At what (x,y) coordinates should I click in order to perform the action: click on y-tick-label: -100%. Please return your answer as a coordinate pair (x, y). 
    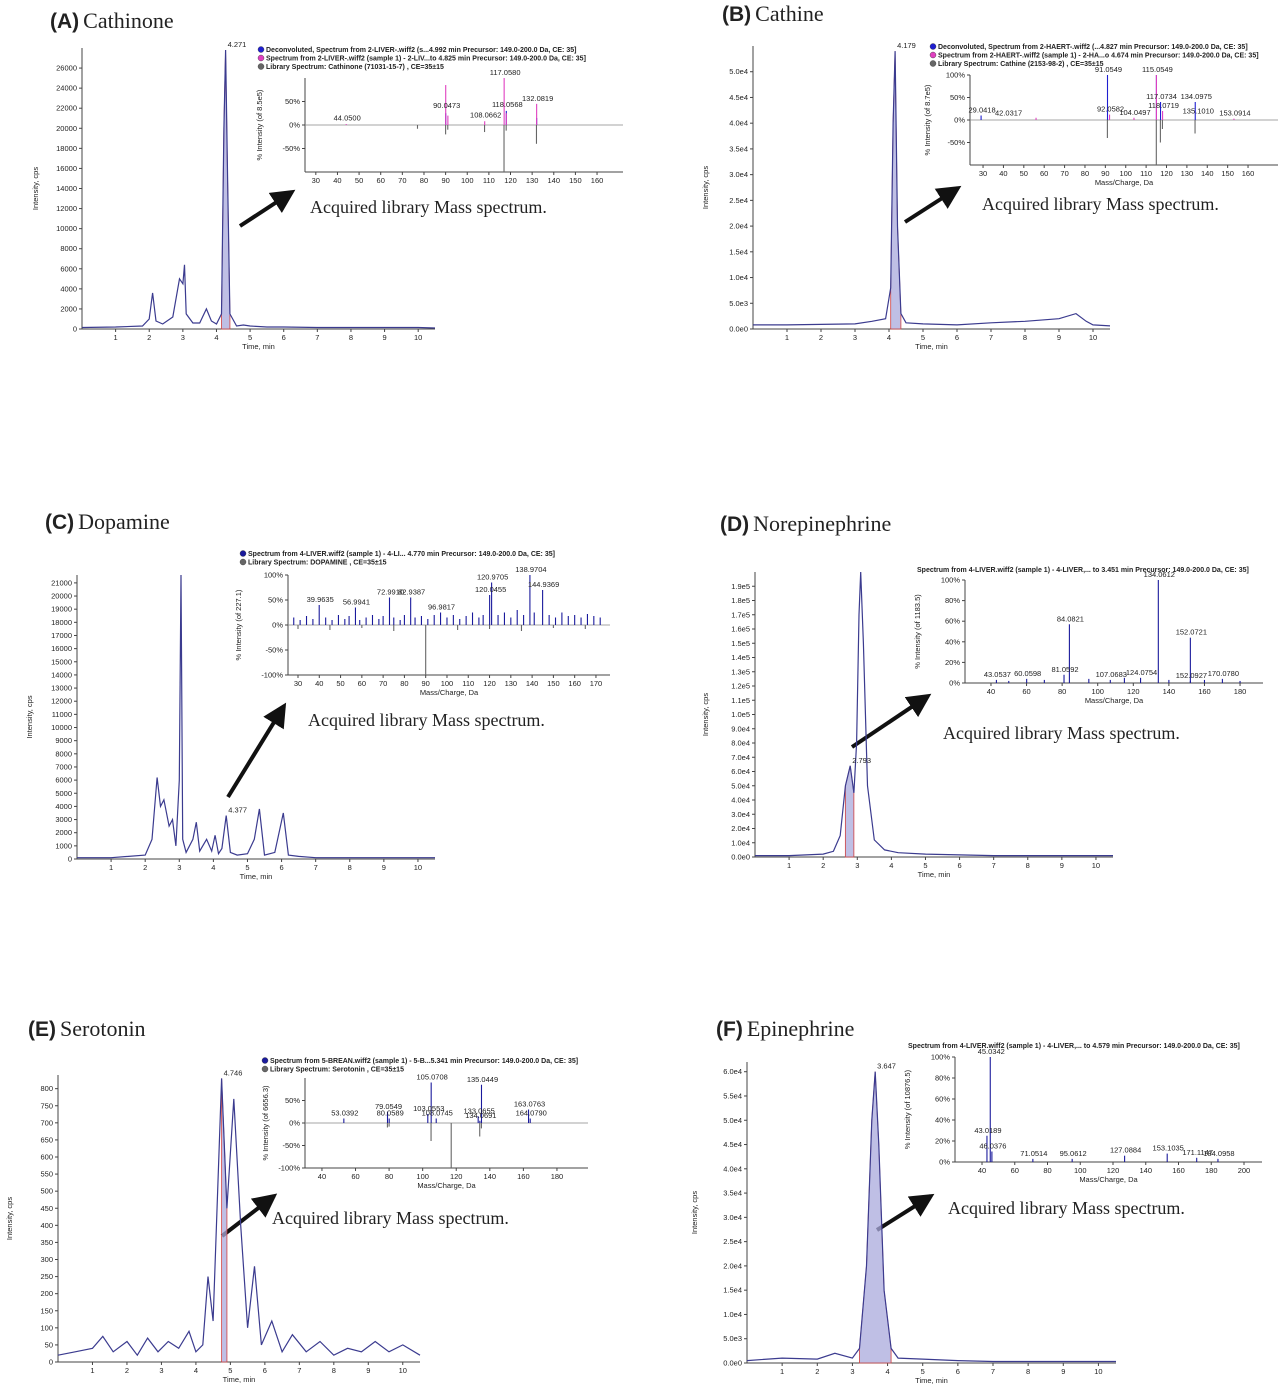
    Looking at the image, I should click on (272, 675).